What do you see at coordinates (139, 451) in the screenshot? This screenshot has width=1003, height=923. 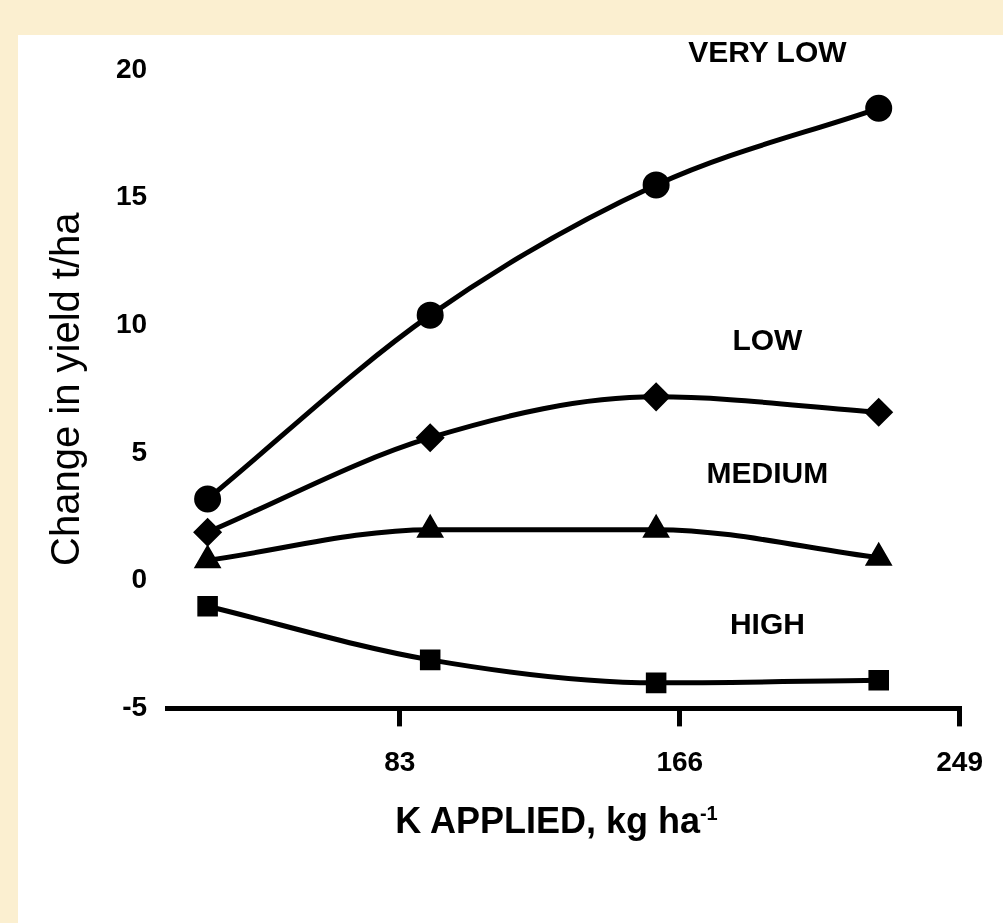 I see `y-tick-label: 5` at bounding box center [139, 451].